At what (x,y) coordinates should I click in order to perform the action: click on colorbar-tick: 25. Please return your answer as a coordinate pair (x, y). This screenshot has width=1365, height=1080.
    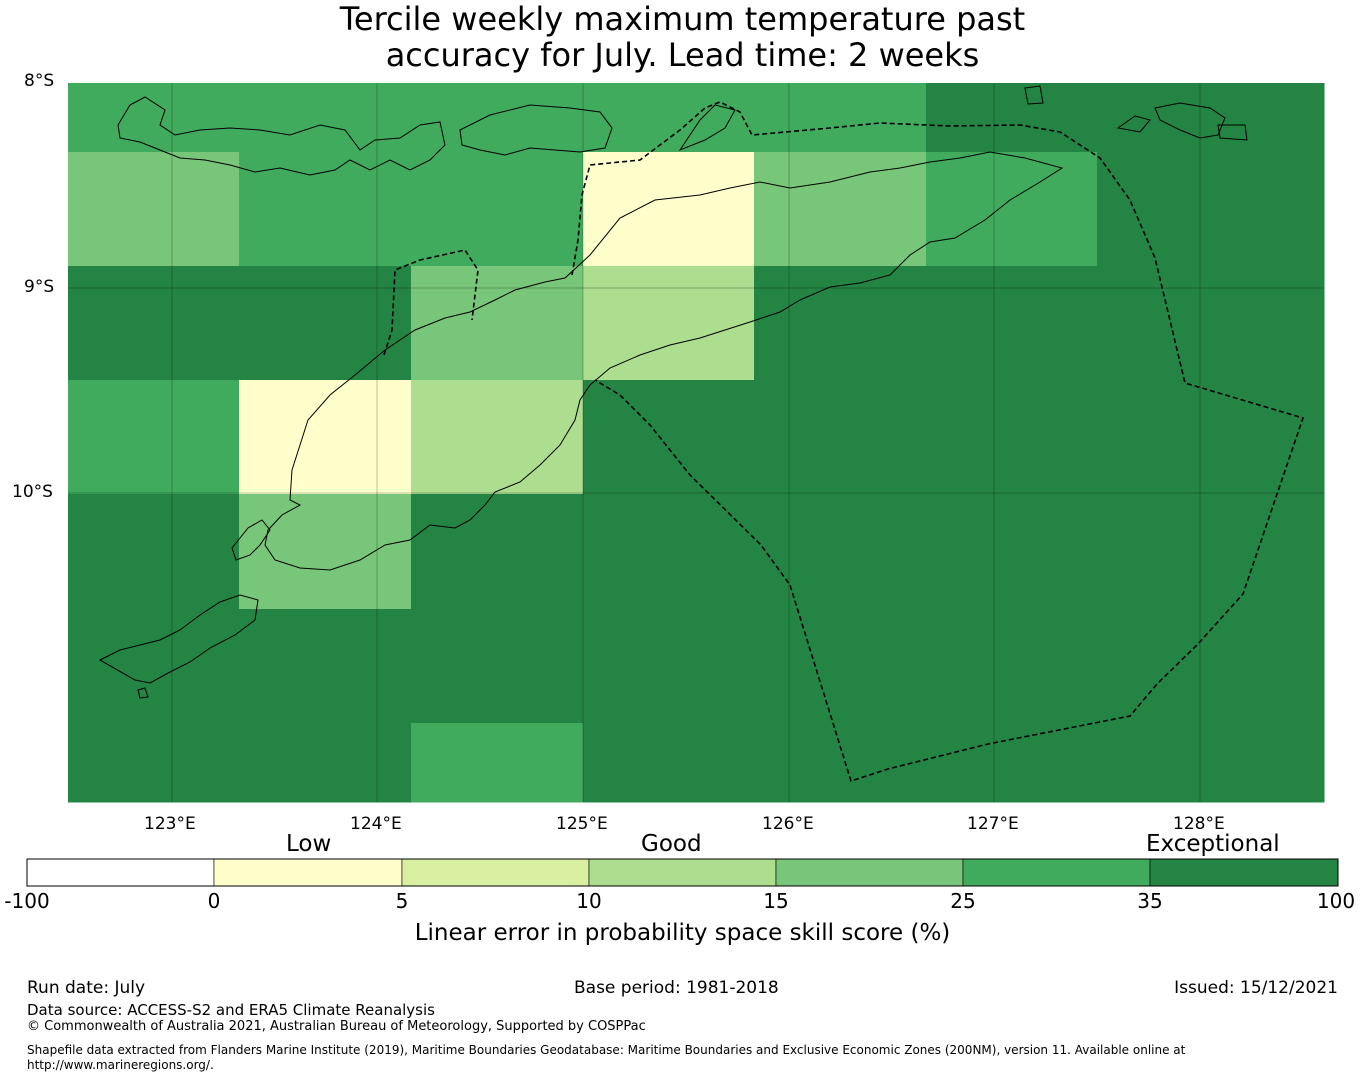
    Looking at the image, I should click on (963, 901).